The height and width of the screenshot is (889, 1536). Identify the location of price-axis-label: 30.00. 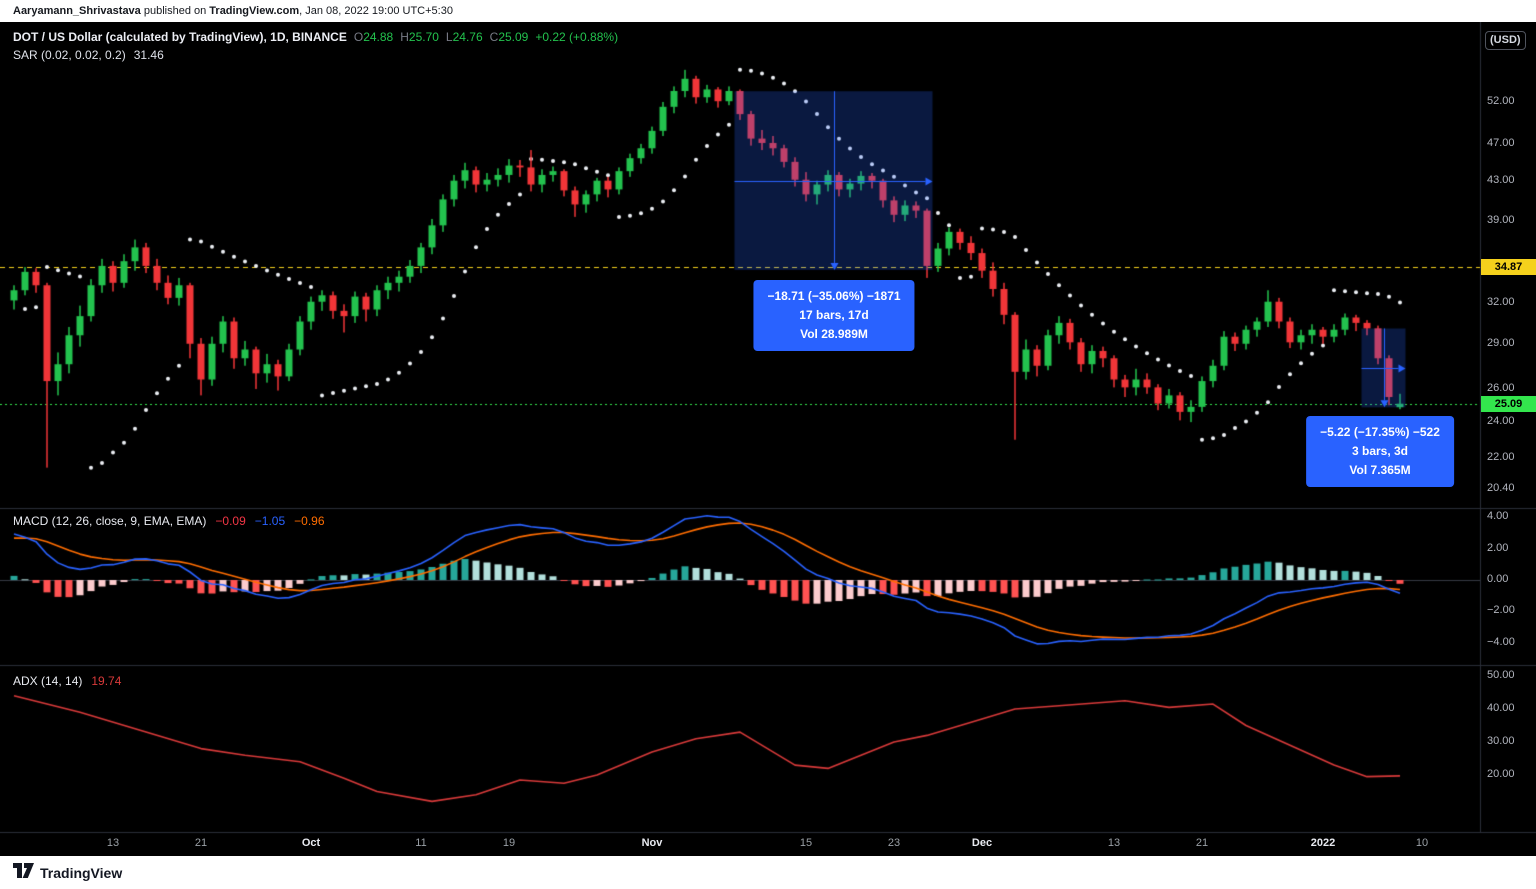
(1501, 741).